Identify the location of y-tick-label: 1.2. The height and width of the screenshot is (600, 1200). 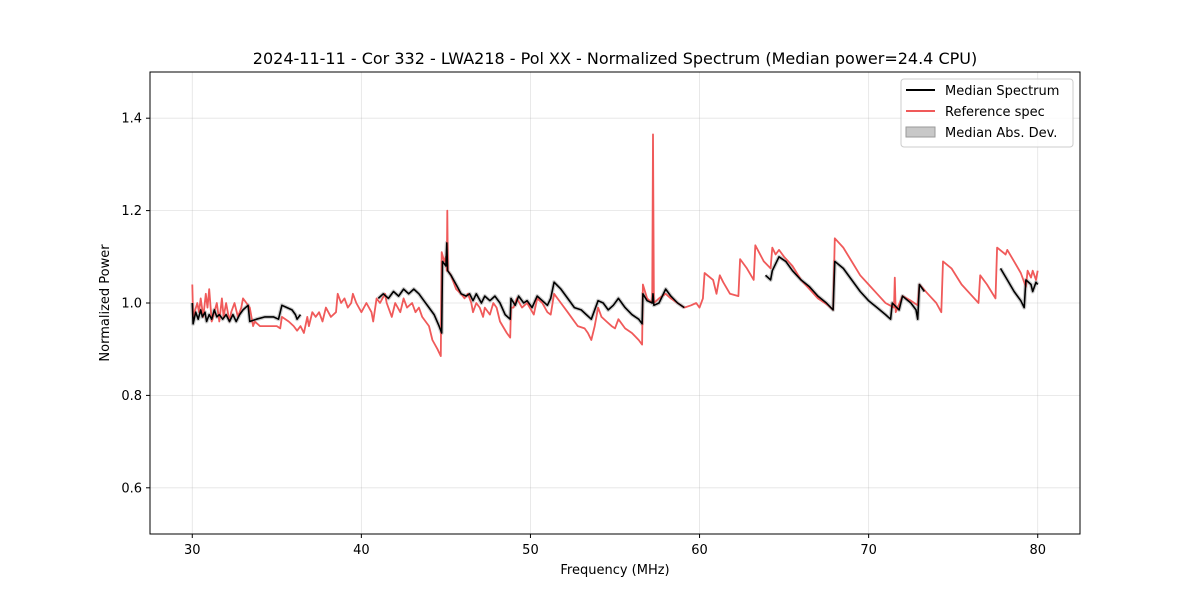
(131, 211).